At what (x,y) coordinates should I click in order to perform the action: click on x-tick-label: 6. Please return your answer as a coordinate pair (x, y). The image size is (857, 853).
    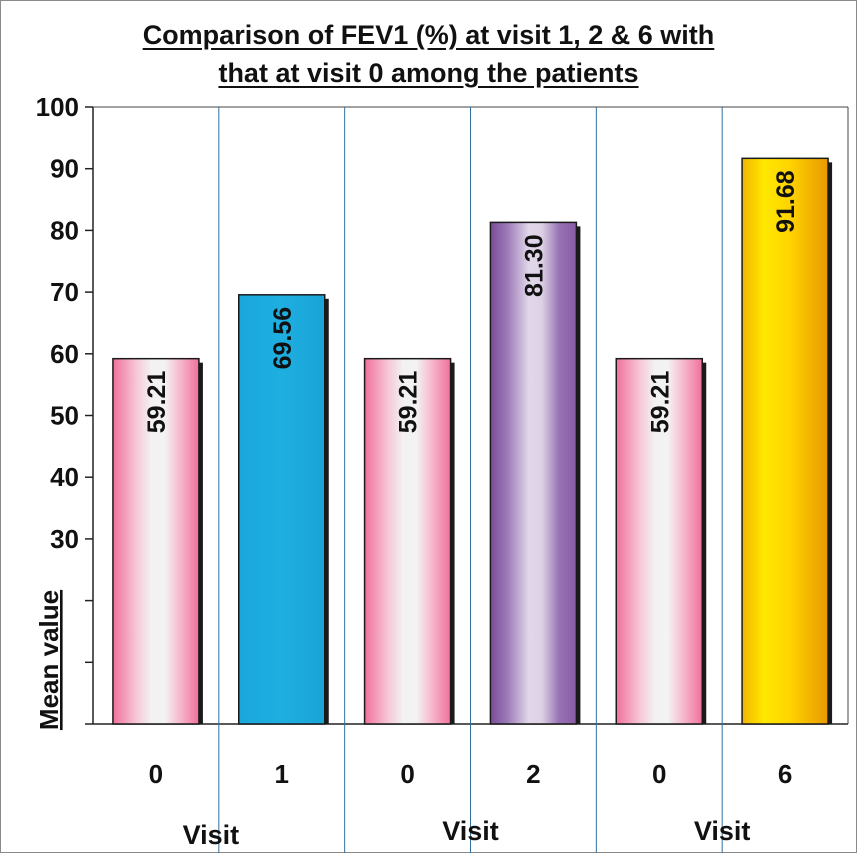
    Looking at the image, I should click on (785, 774).